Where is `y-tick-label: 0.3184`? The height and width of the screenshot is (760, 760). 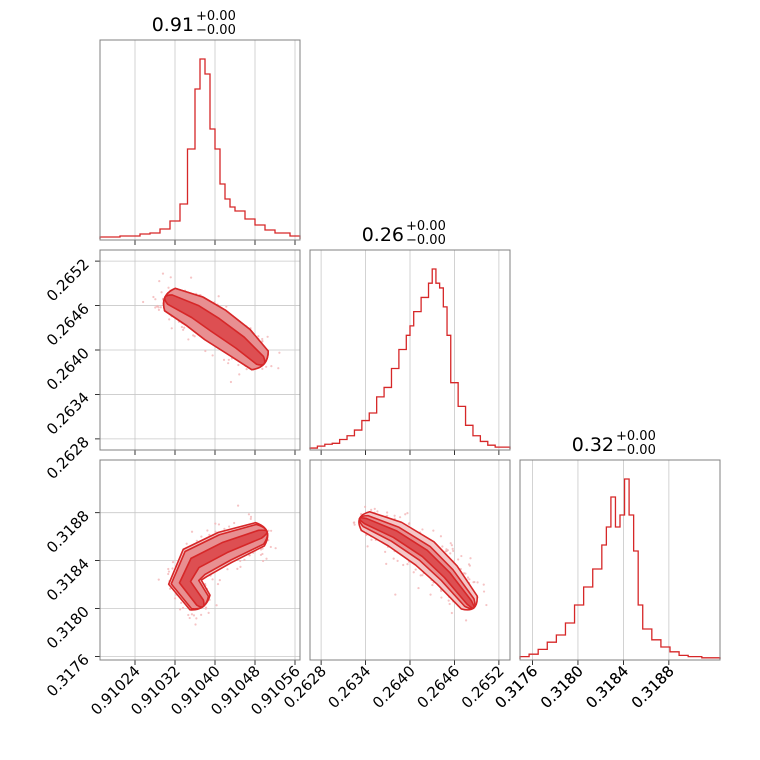 y-tick-label: 0.3184 is located at coordinates (68, 580).